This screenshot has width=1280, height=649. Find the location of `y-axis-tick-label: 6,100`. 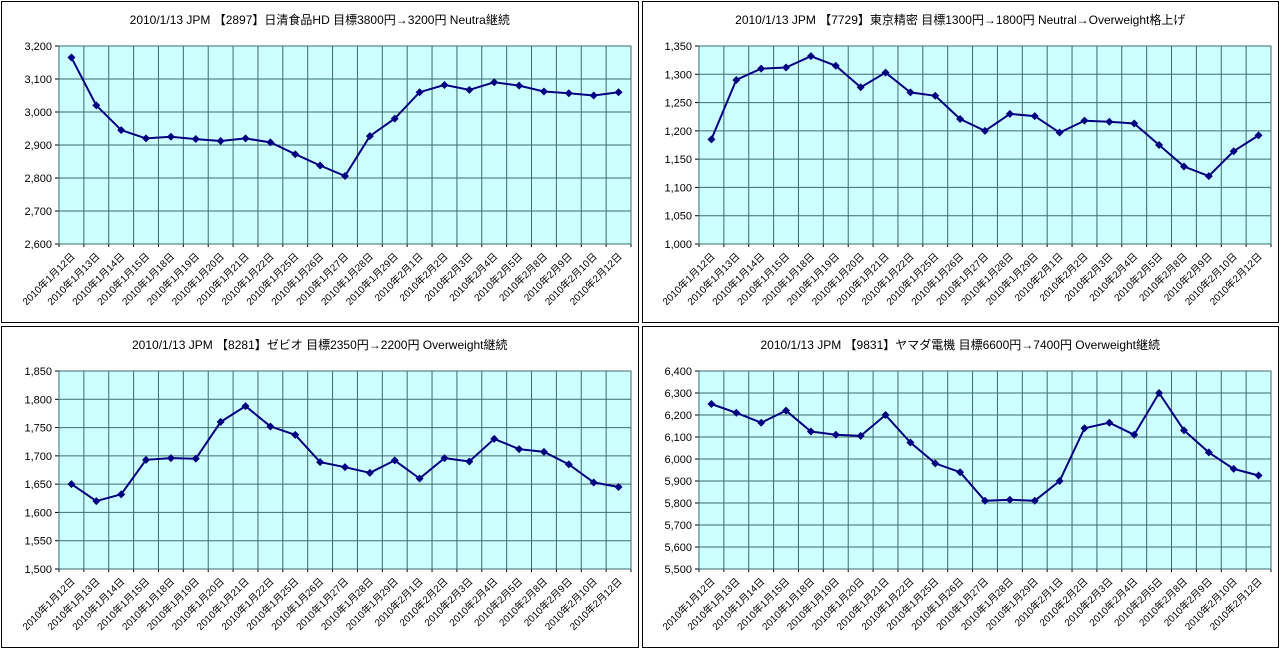

y-axis-tick-label: 6,100 is located at coordinates (679, 438).